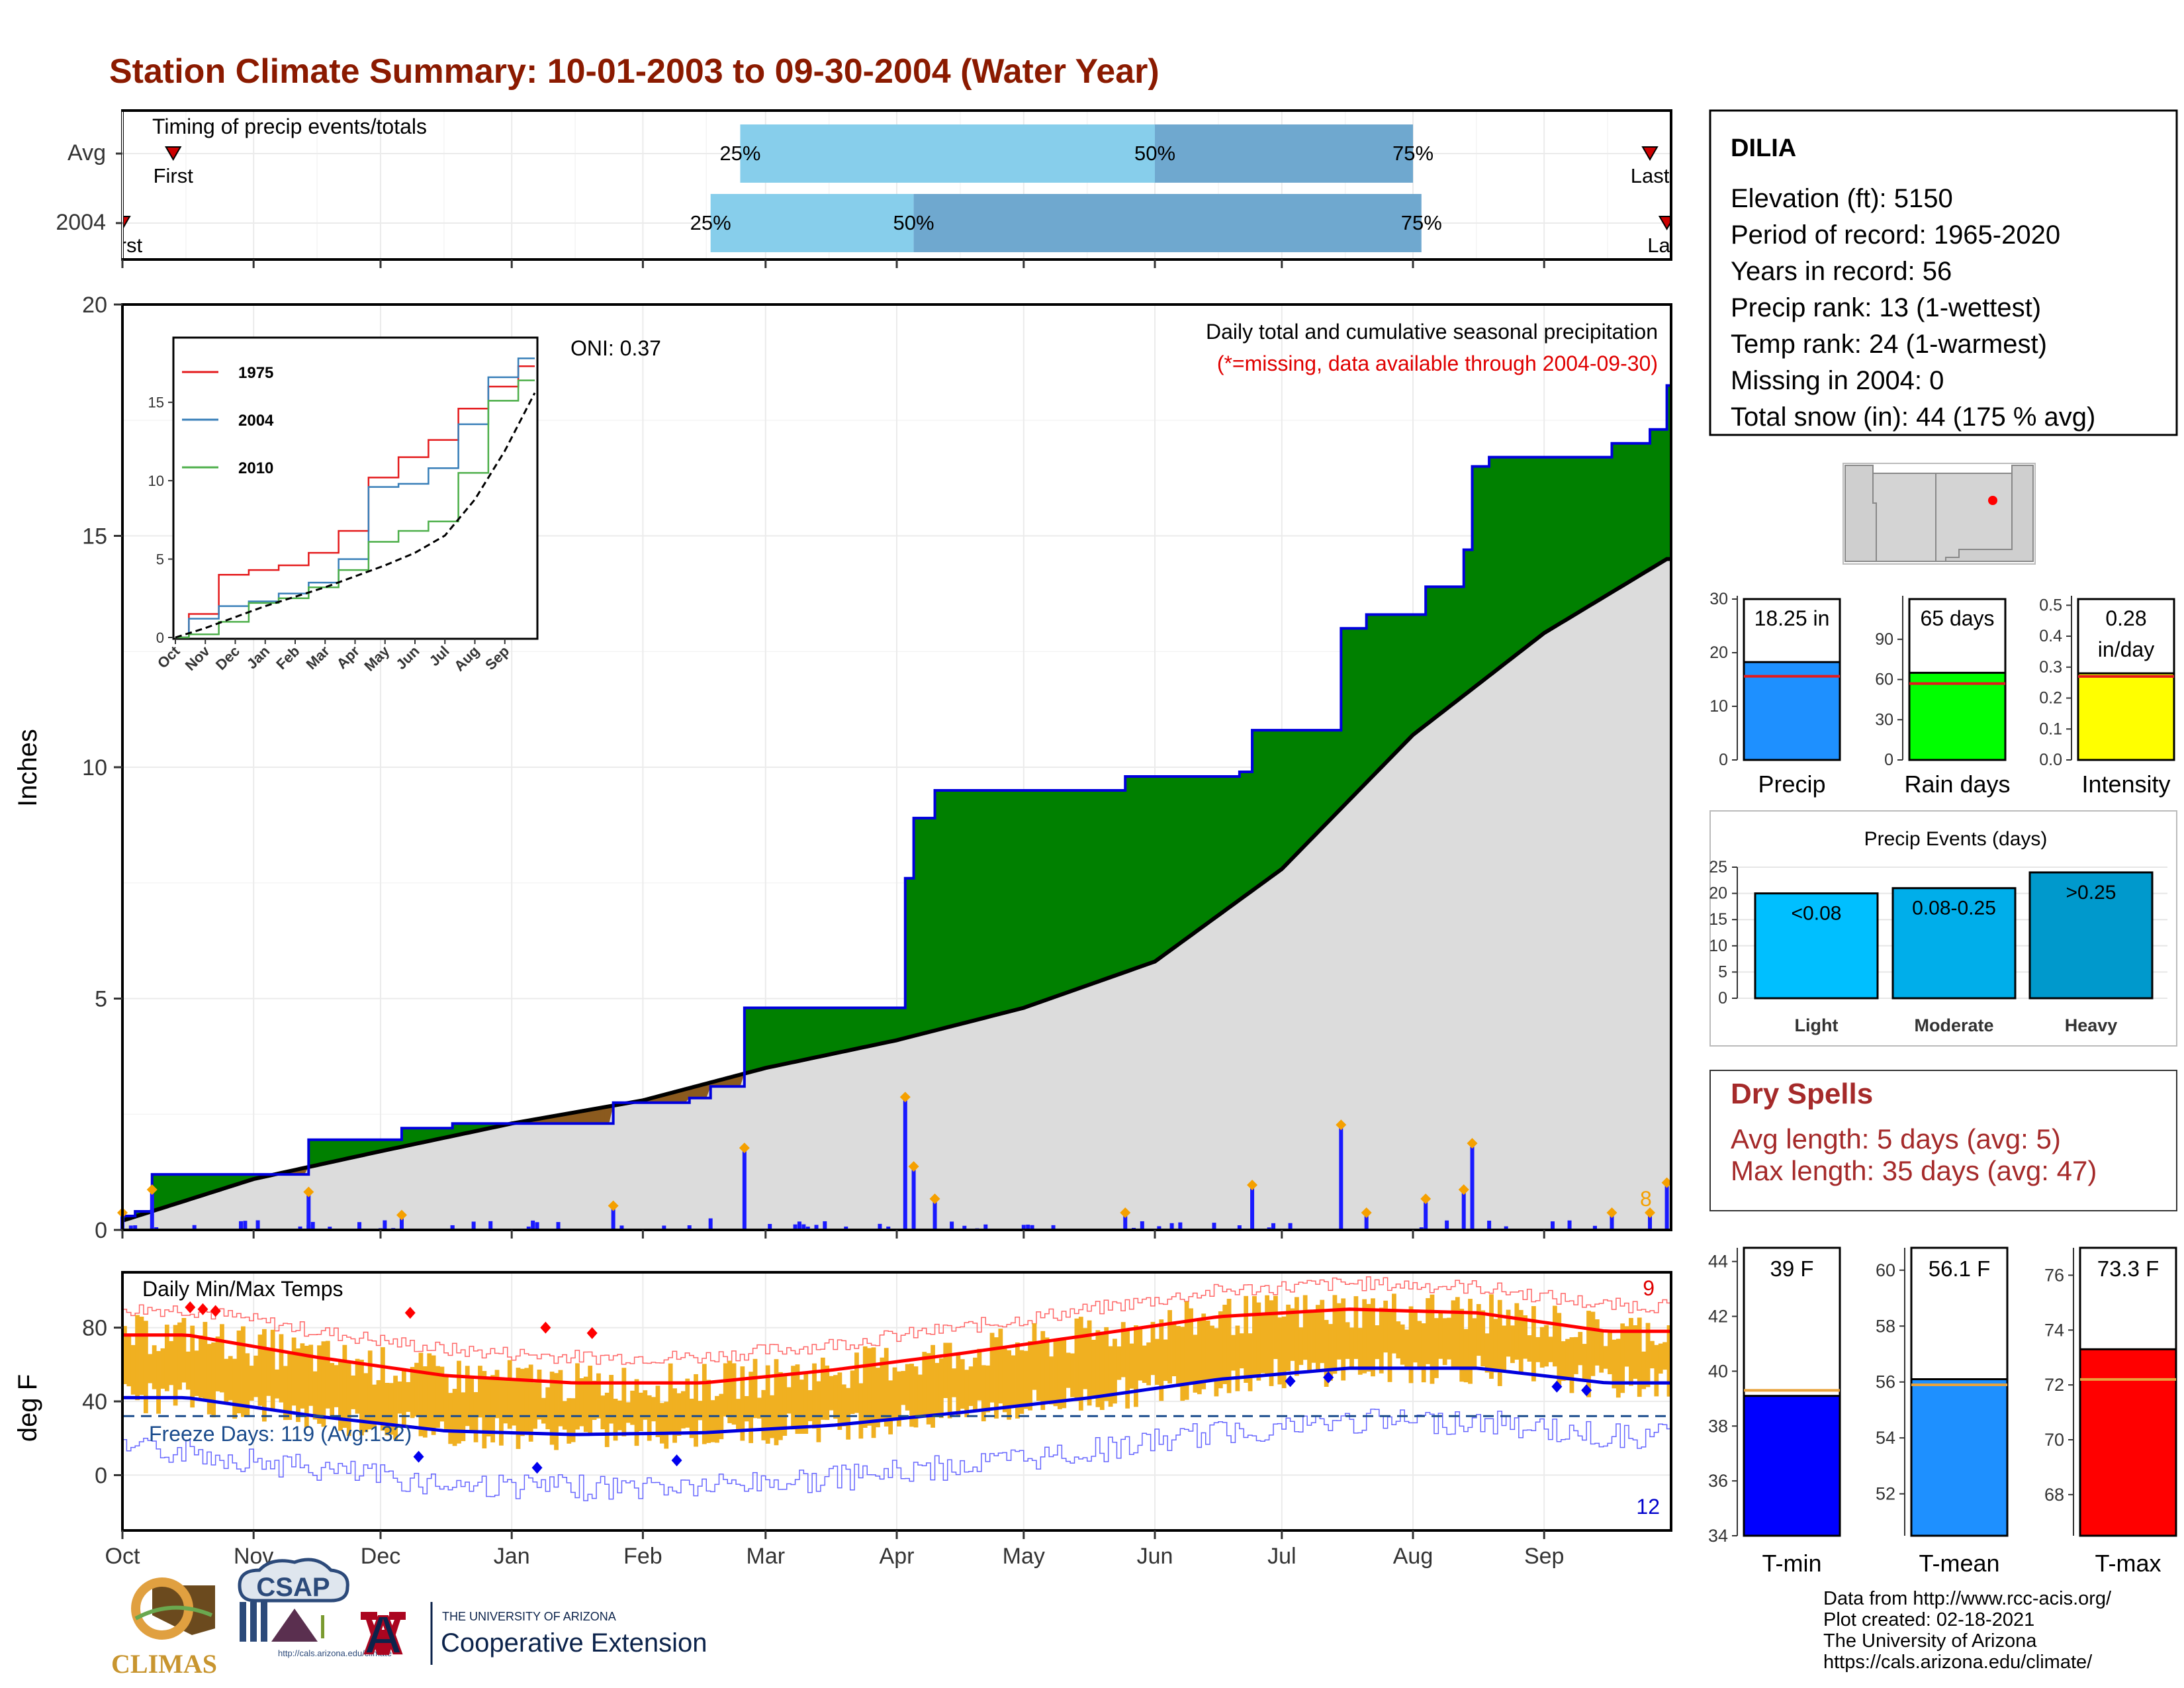  Describe the element at coordinates (2054, 1275) in the screenshot. I see `temp-bar-tick-label: 76` at that location.